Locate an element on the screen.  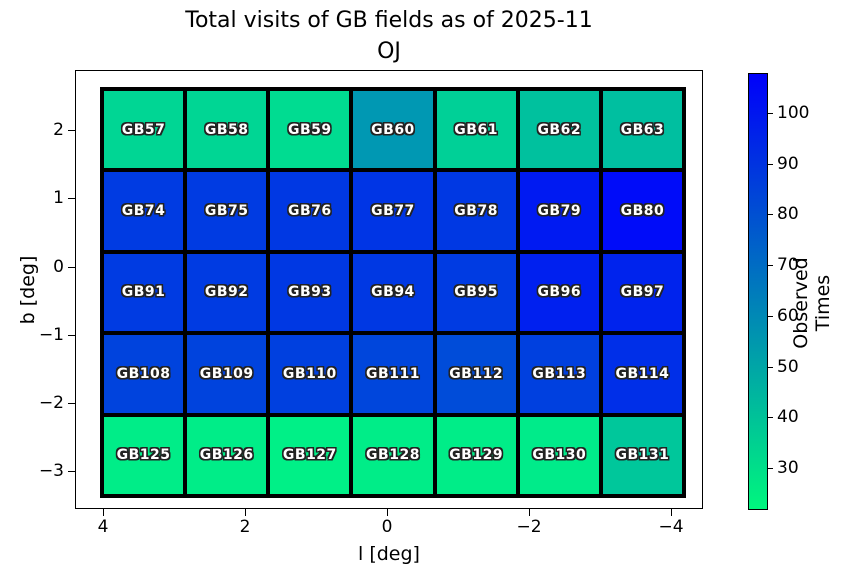
heatmap-cell-GB96: GB96 is located at coordinates (559, 292).